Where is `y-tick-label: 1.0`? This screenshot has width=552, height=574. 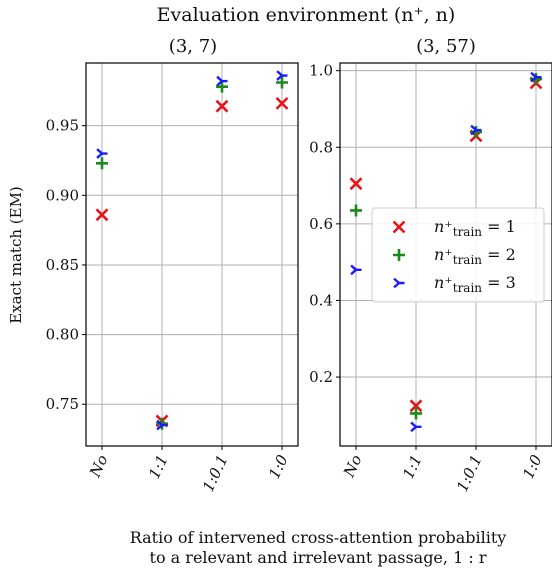
y-tick-label: 1.0 is located at coordinates (321, 71).